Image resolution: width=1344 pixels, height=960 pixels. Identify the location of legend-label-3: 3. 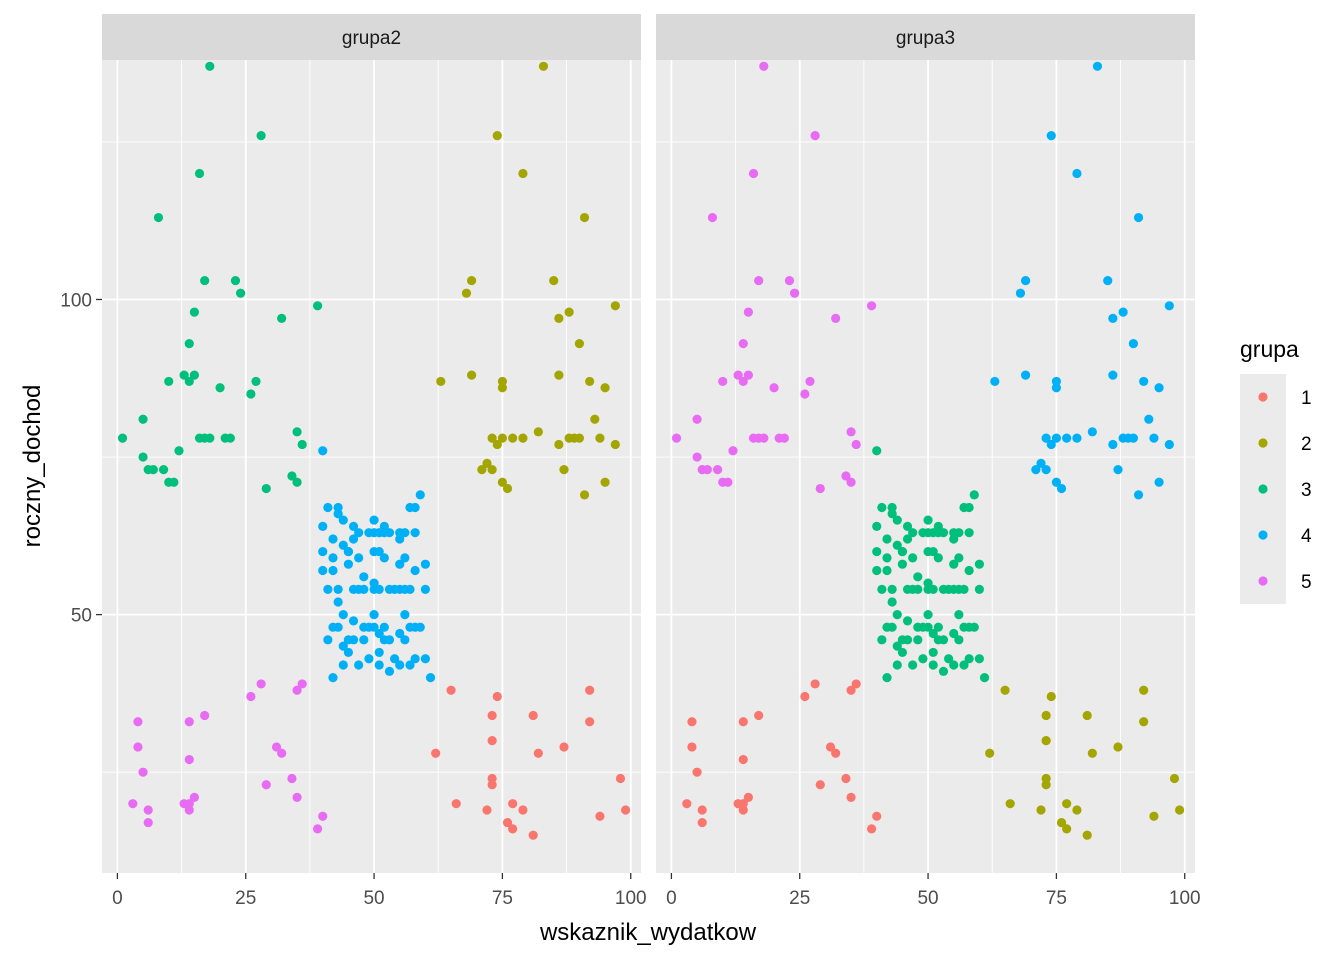
(1306, 490).